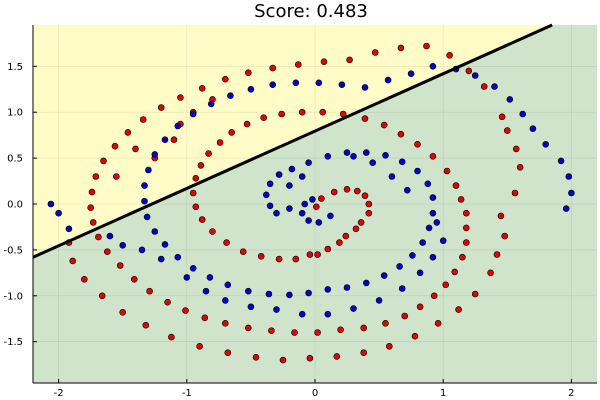 The image size is (600, 400). I want to click on y-tick-label: 0.5, so click(15, 159).